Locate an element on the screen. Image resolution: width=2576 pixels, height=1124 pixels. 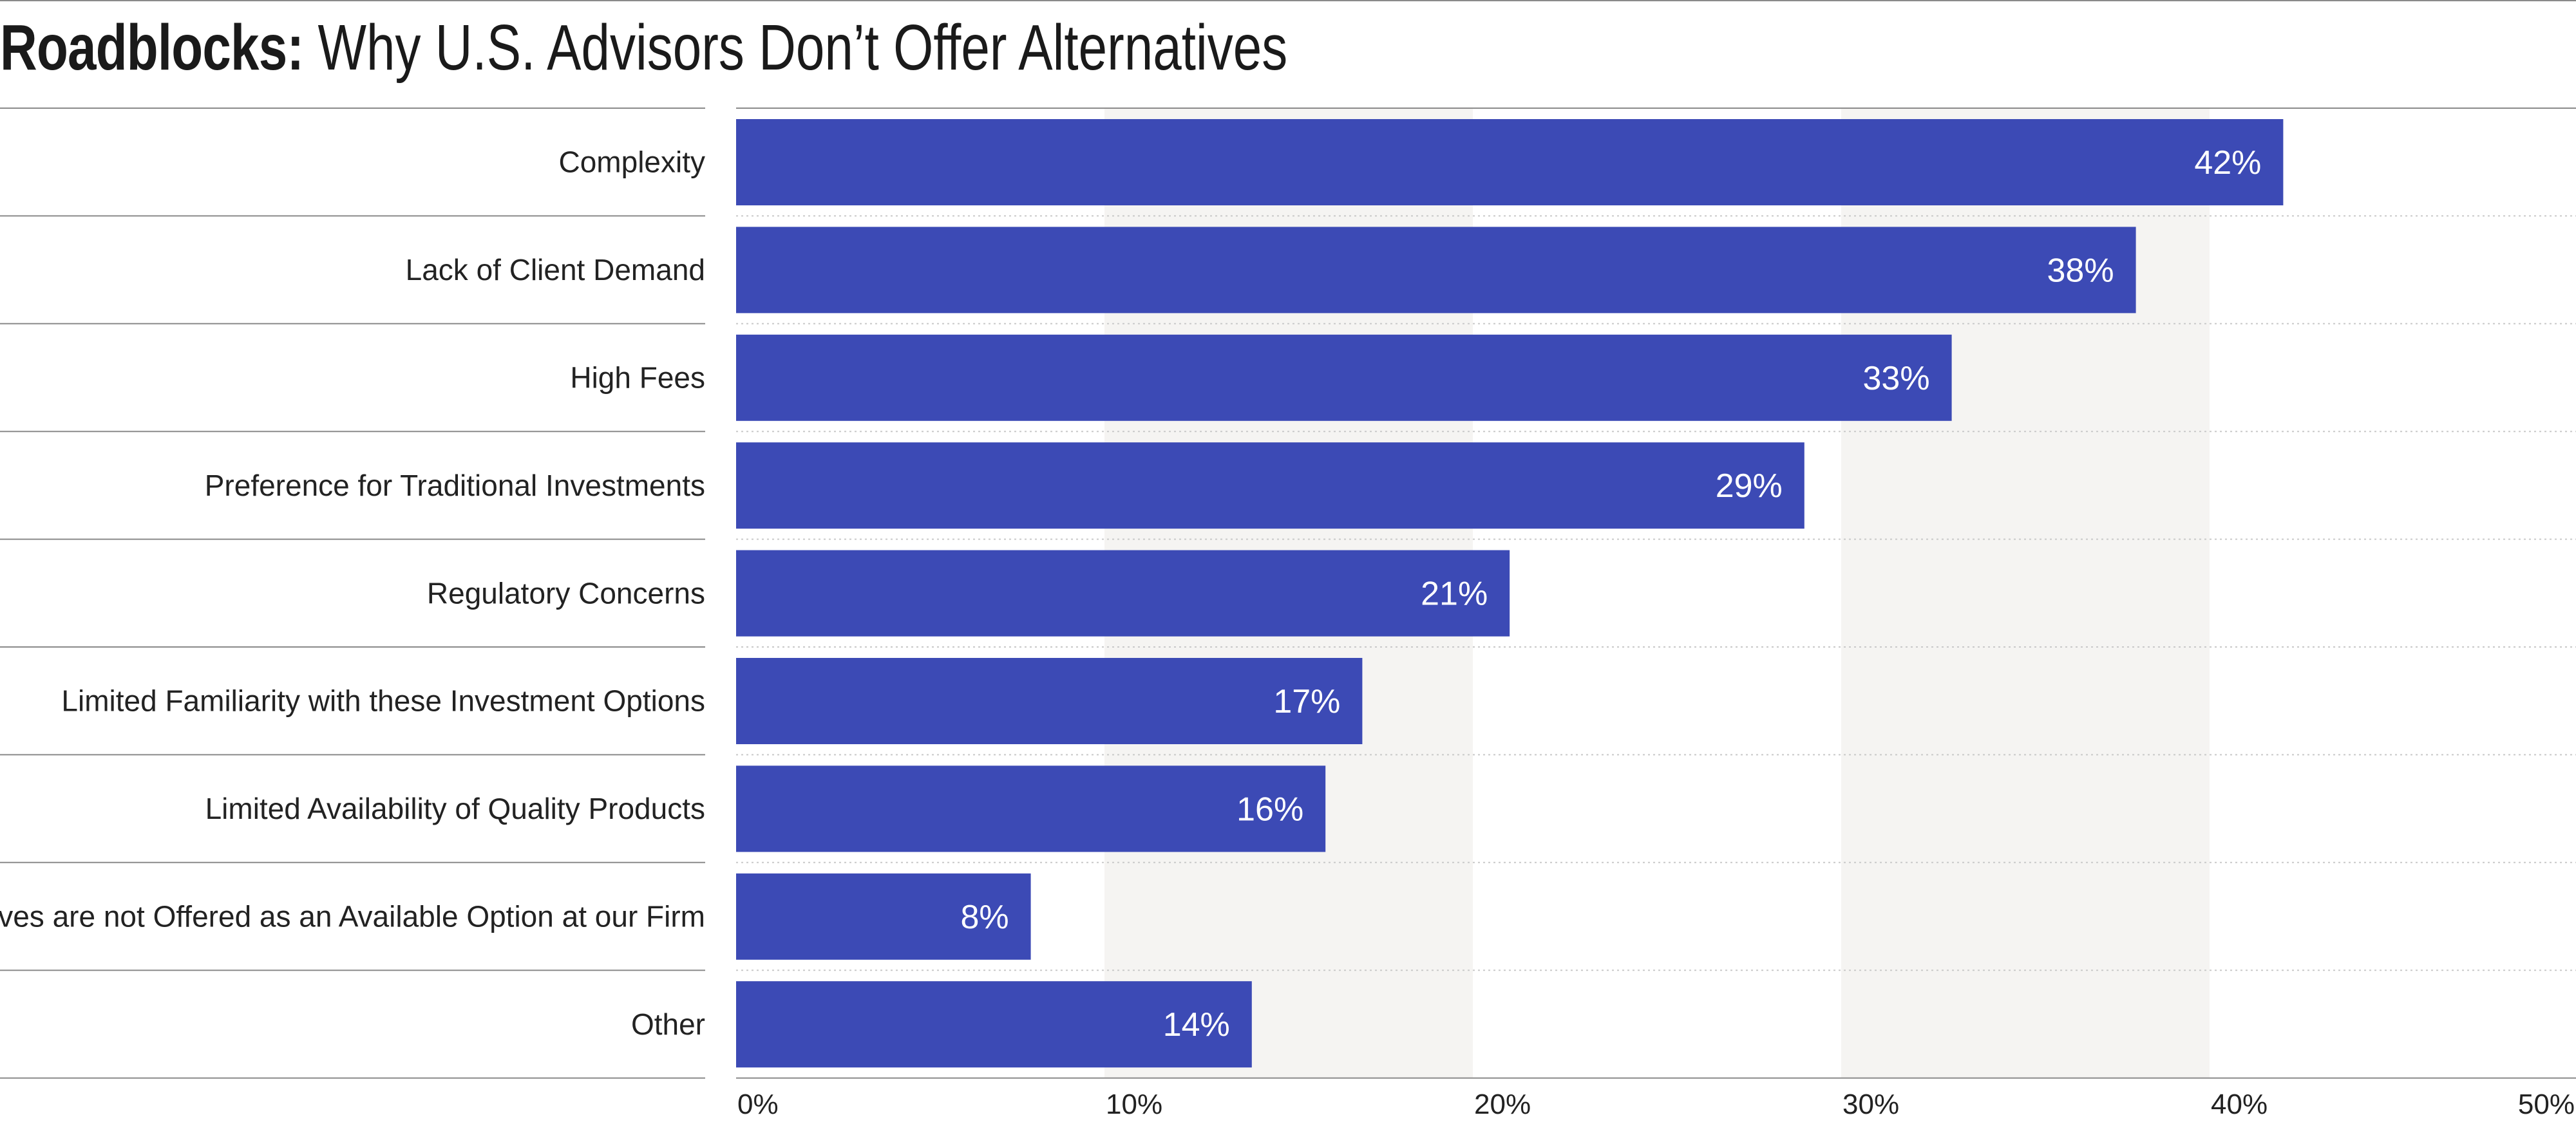
category-label-1: Complexity is located at coordinates (631, 162).